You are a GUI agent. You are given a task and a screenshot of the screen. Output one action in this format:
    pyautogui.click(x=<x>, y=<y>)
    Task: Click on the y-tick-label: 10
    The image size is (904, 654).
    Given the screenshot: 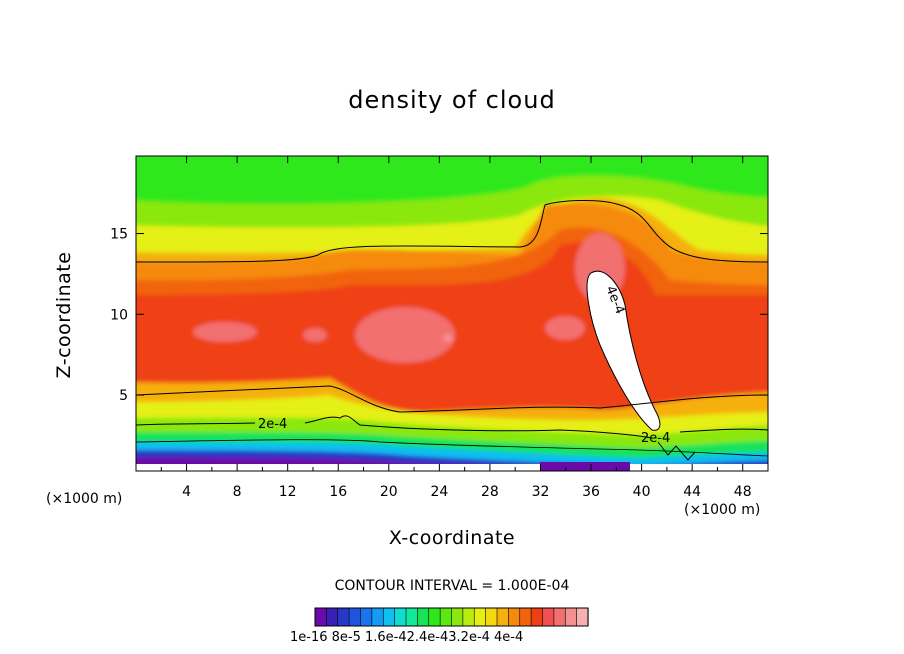 What is the action you would take?
    pyautogui.click(x=119, y=315)
    